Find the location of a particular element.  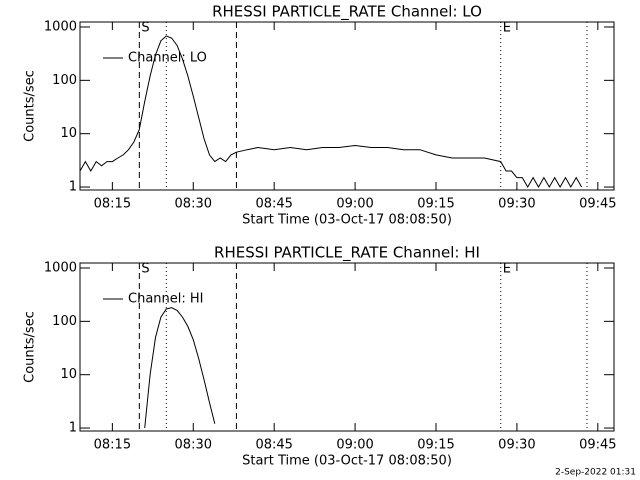

legend-label: Channel: HI is located at coordinates (166, 299).